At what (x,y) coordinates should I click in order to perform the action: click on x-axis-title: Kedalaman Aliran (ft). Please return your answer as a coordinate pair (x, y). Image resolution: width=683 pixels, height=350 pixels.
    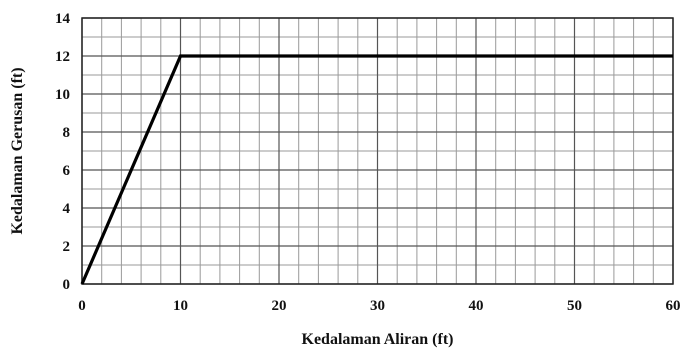
    Looking at the image, I should click on (378, 339).